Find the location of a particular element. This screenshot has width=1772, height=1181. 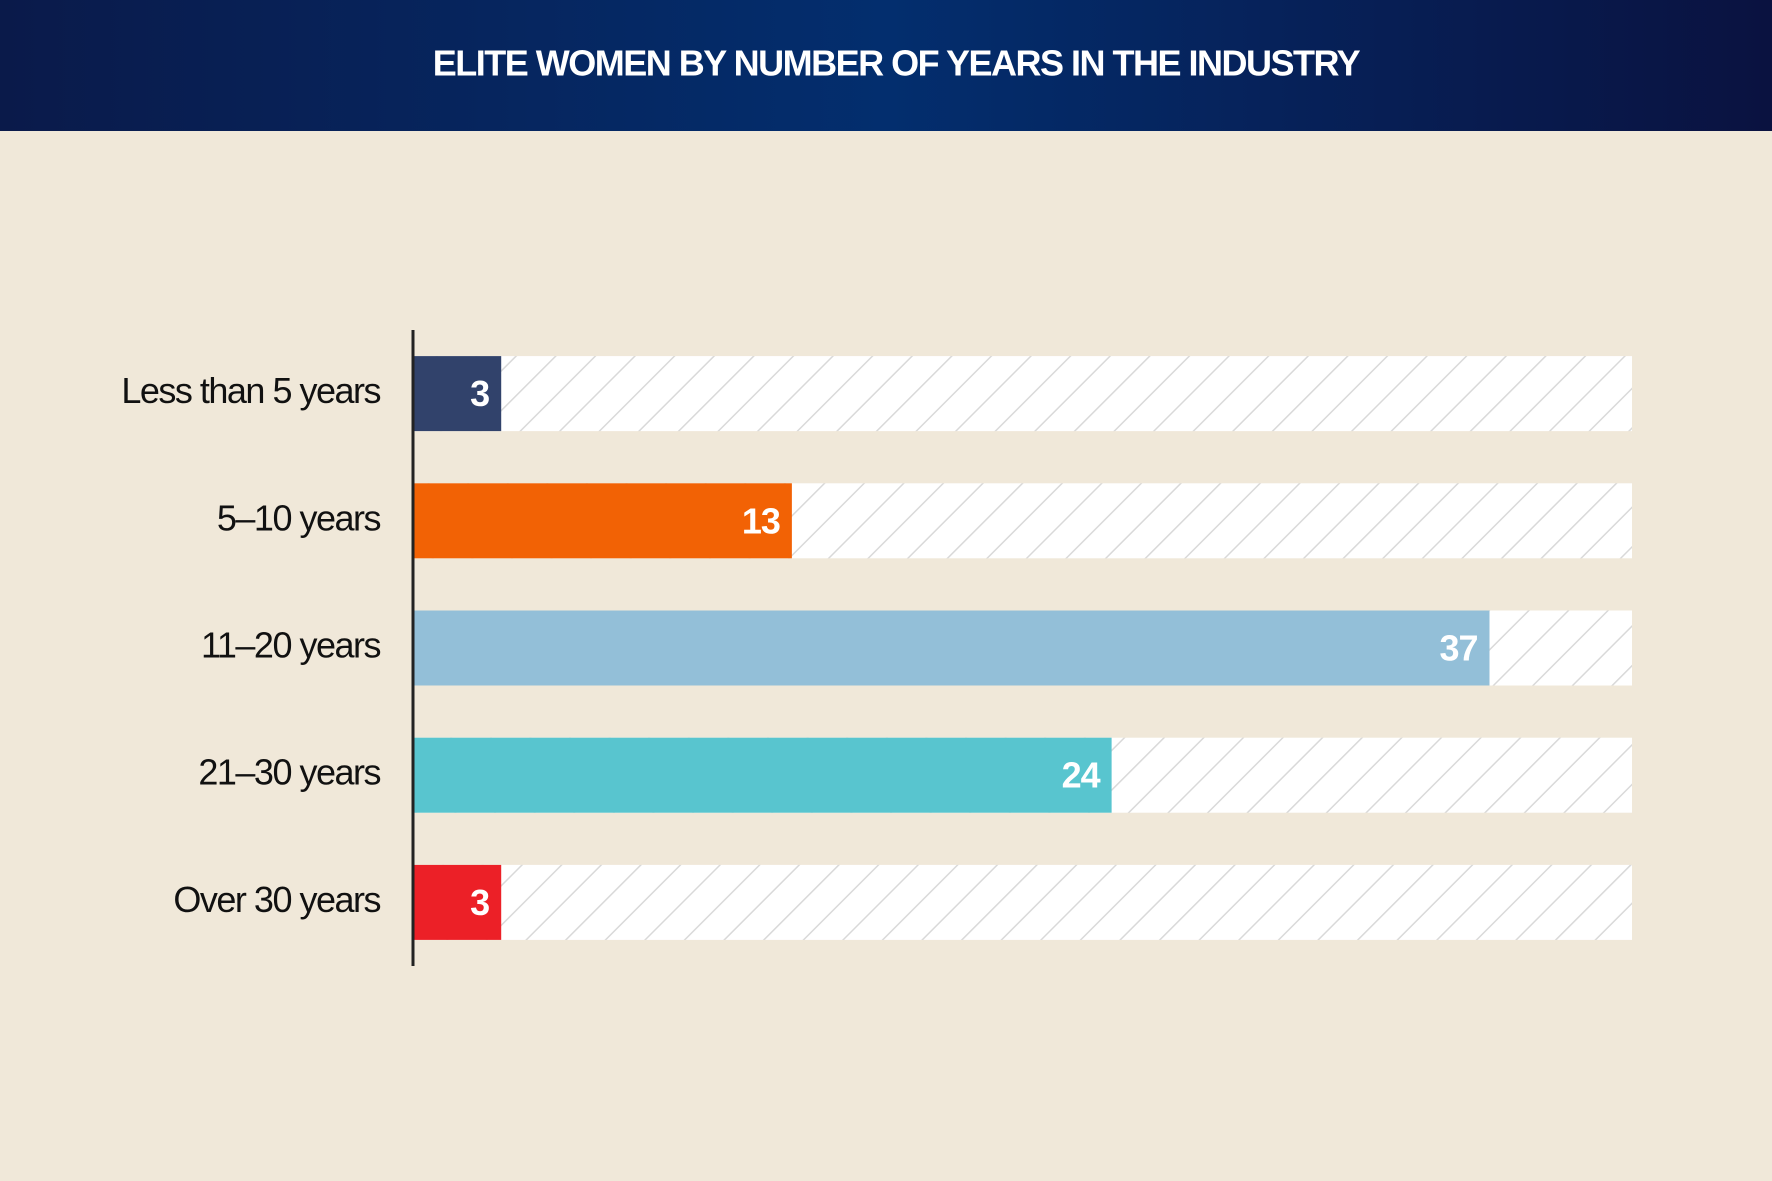

category-label: Over 30 years is located at coordinates (276, 899).